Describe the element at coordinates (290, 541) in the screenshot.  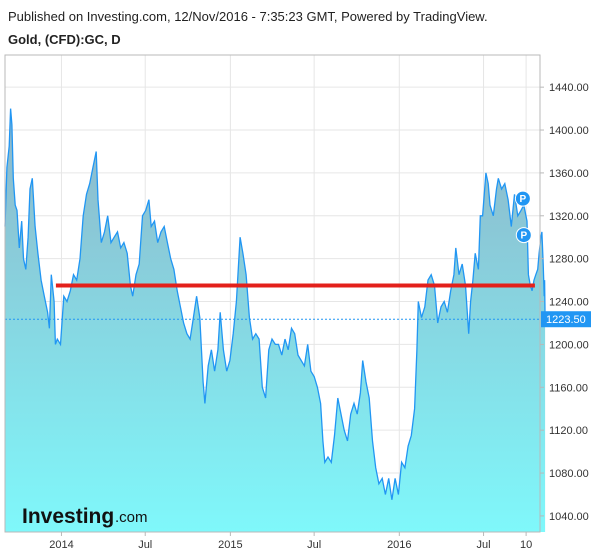
I see `x-axis: 2014 Jul 2015 Jul 2016 Jul 10` at that location.